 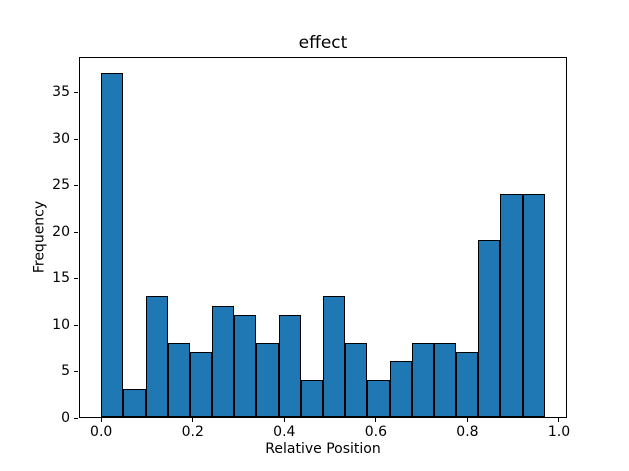 What do you see at coordinates (284, 432) in the screenshot?
I see `x-tick-label: 0.4` at bounding box center [284, 432].